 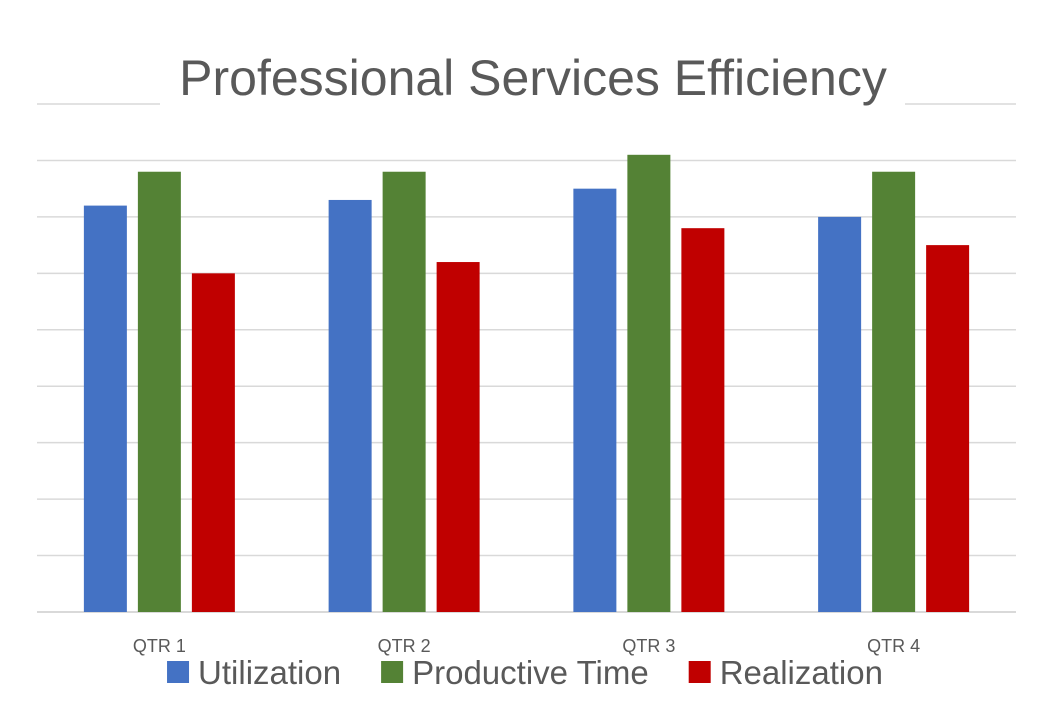 I want to click on x-tick-label: QTR 2, so click(x=404, y=646).